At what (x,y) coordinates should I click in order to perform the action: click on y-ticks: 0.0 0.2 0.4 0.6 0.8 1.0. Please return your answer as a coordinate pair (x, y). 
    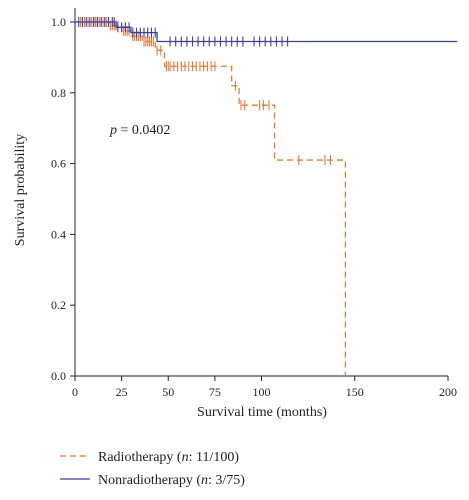
    Looking at the image, I should click on (63, 199).